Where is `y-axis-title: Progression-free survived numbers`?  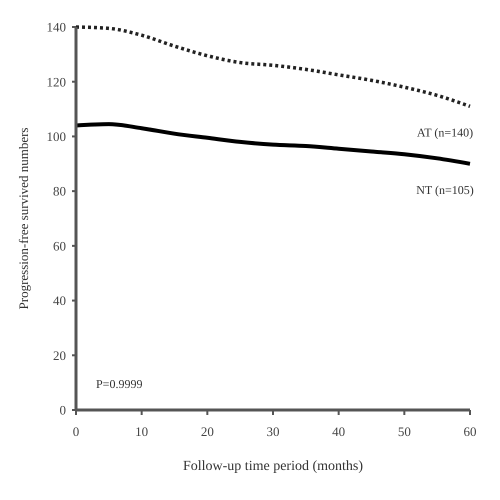 y-axis-title: Progression-free survived numbers is located at coordinates (23, 219).